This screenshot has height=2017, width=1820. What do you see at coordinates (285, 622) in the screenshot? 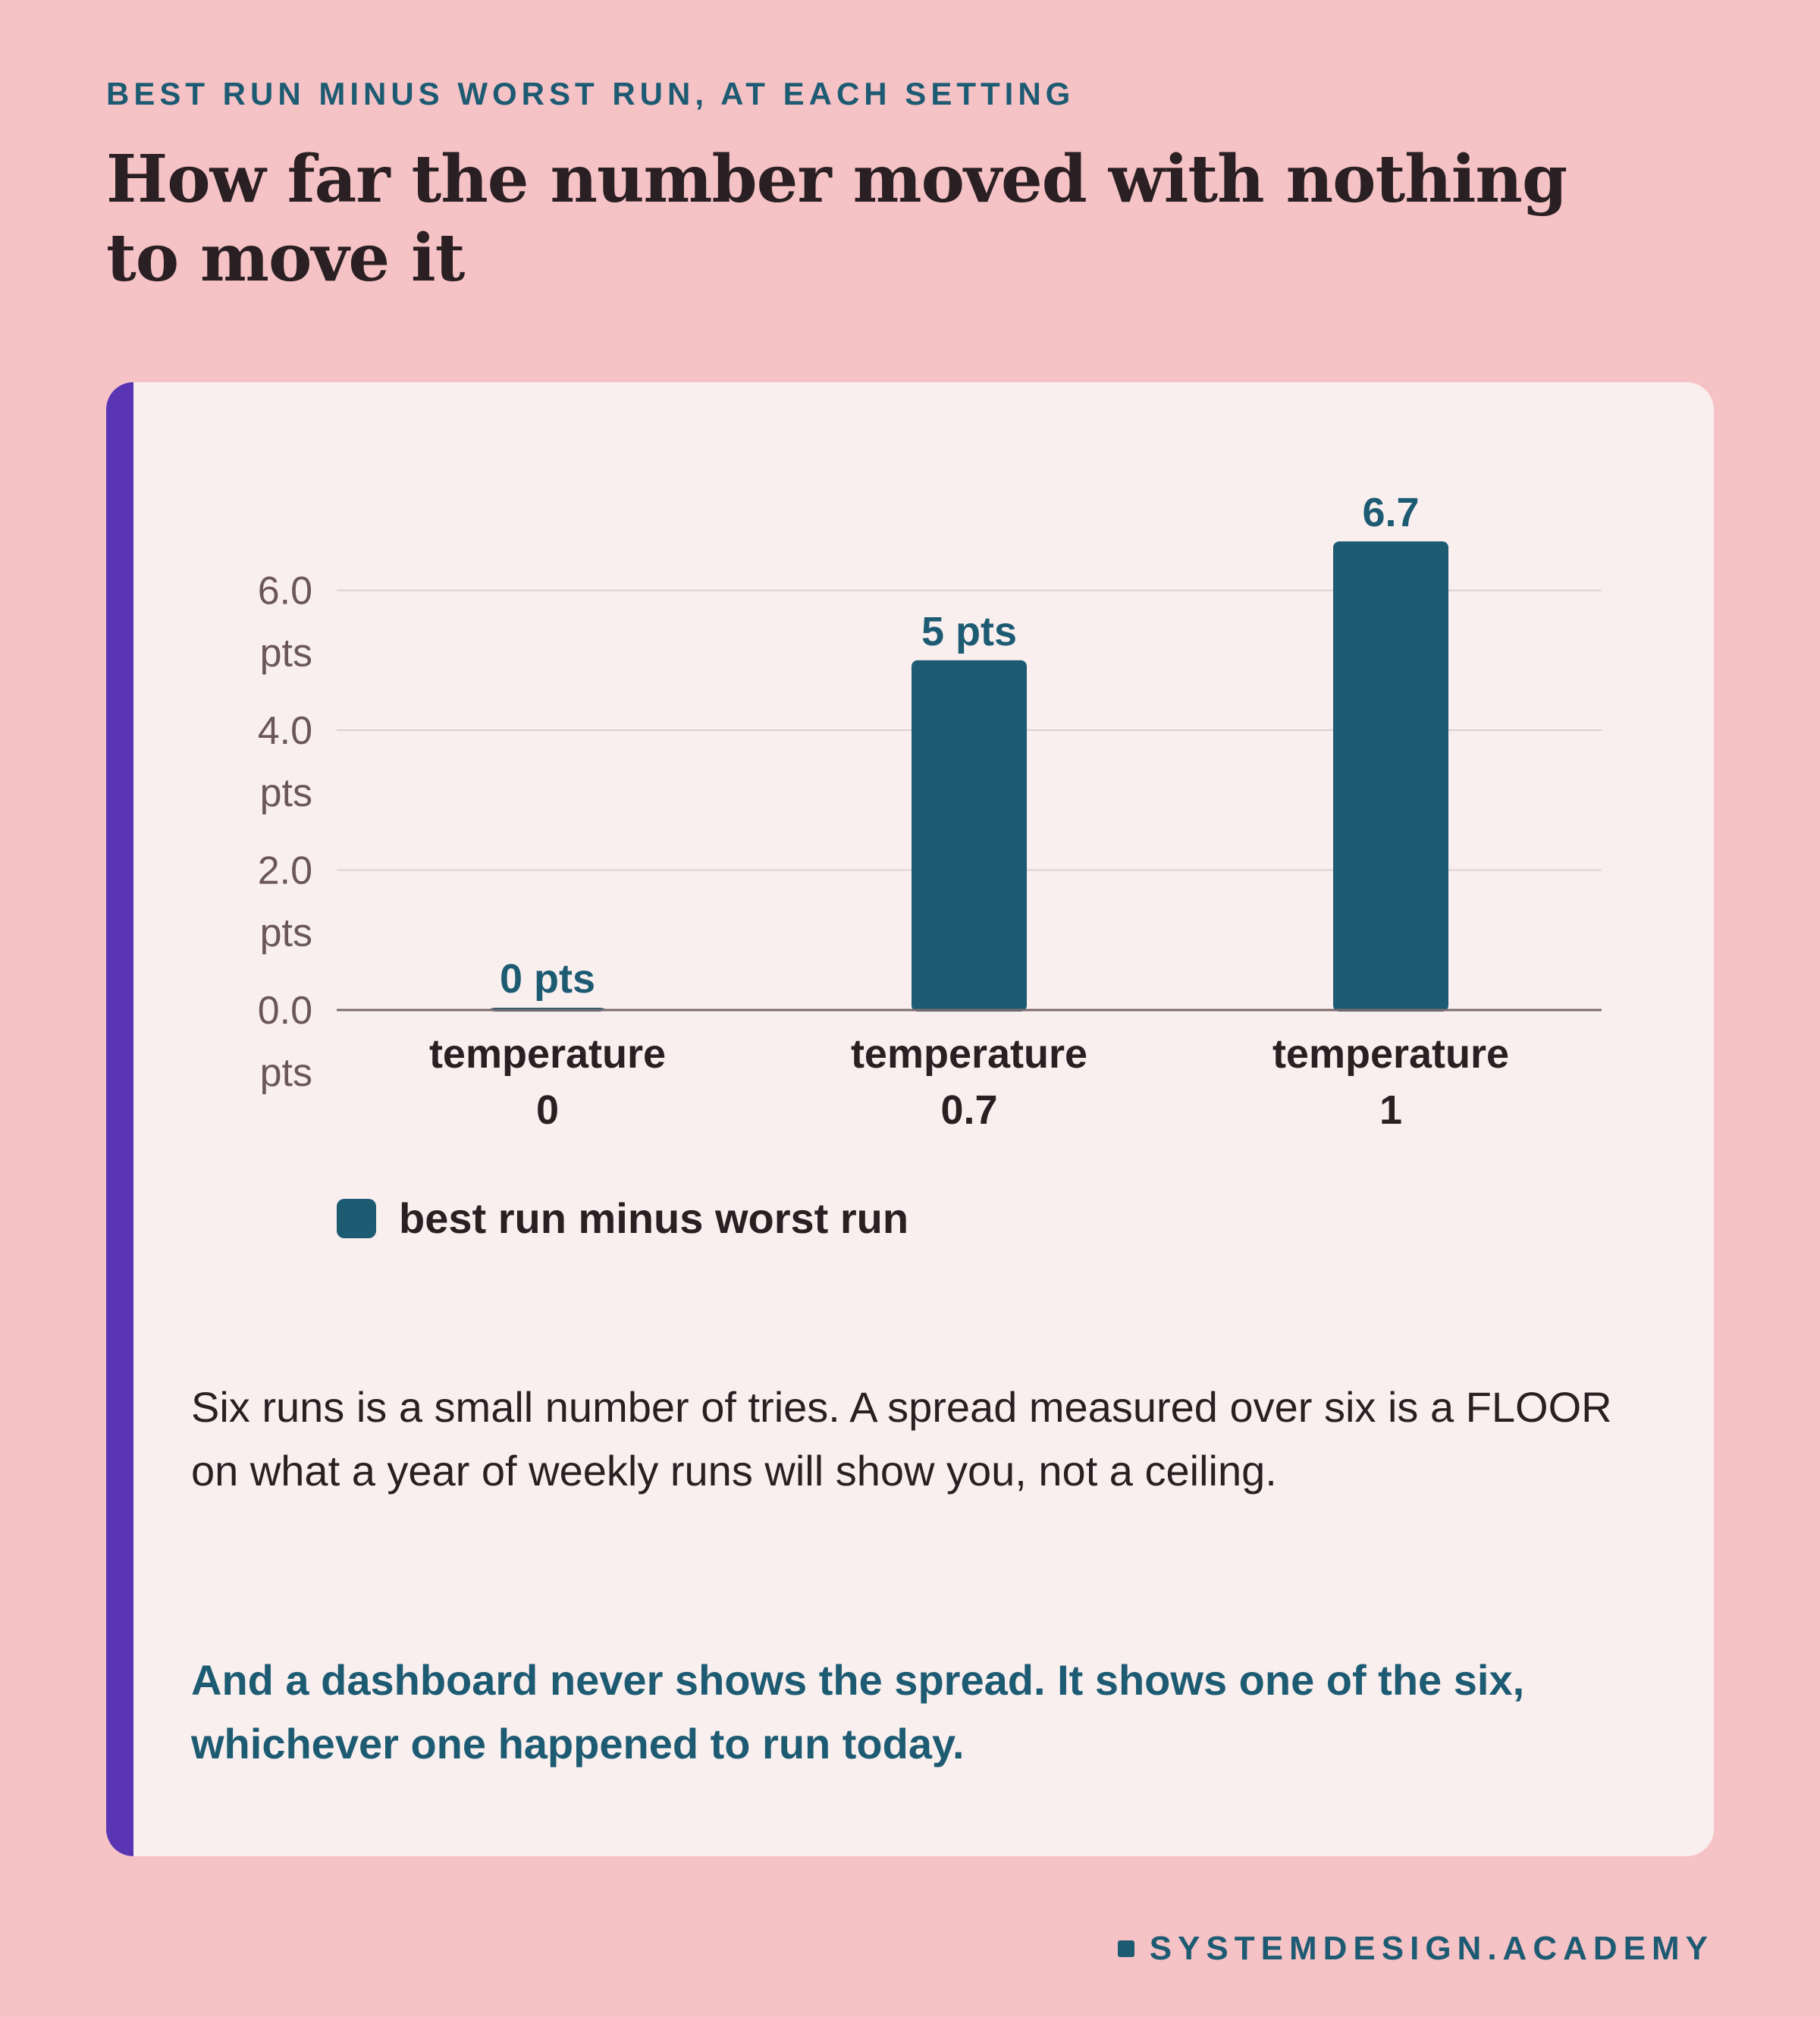
I see `y-tick-label: 6.0 pts` at bounding box center [285, 622].